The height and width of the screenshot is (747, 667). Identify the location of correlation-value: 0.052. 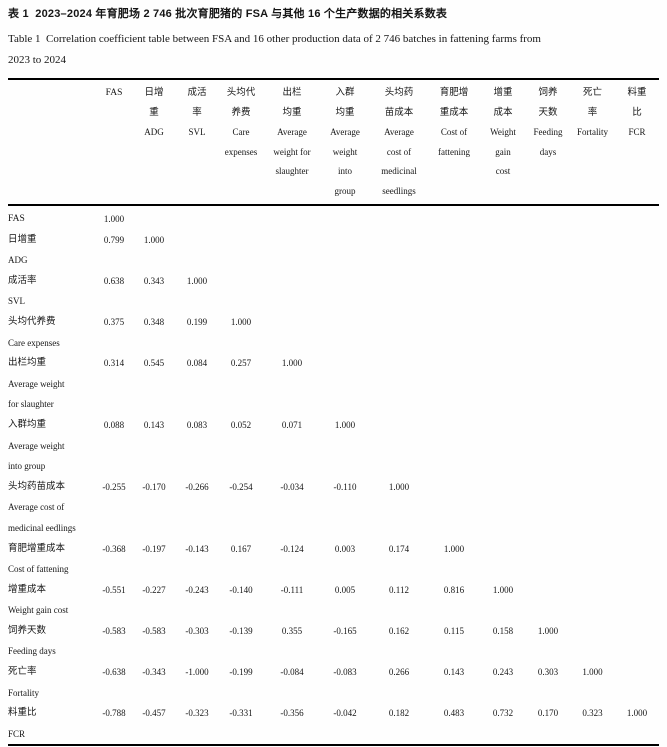
(241, 424).